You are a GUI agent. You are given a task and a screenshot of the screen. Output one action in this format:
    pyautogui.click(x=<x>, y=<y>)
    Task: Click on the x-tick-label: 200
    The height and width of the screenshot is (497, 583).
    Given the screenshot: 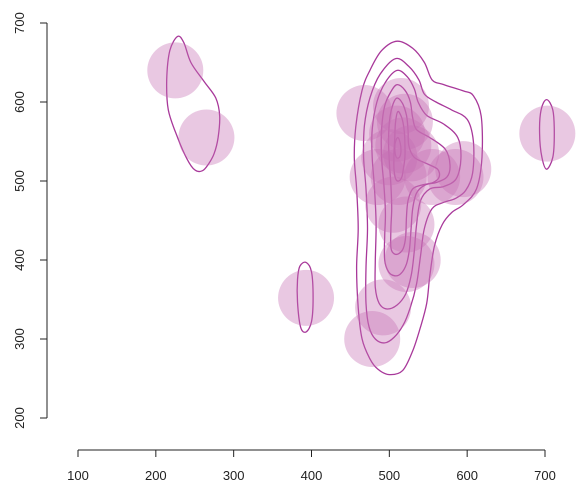 What is the action you would take?
    pyautogui.click(x=156, y=475)
    